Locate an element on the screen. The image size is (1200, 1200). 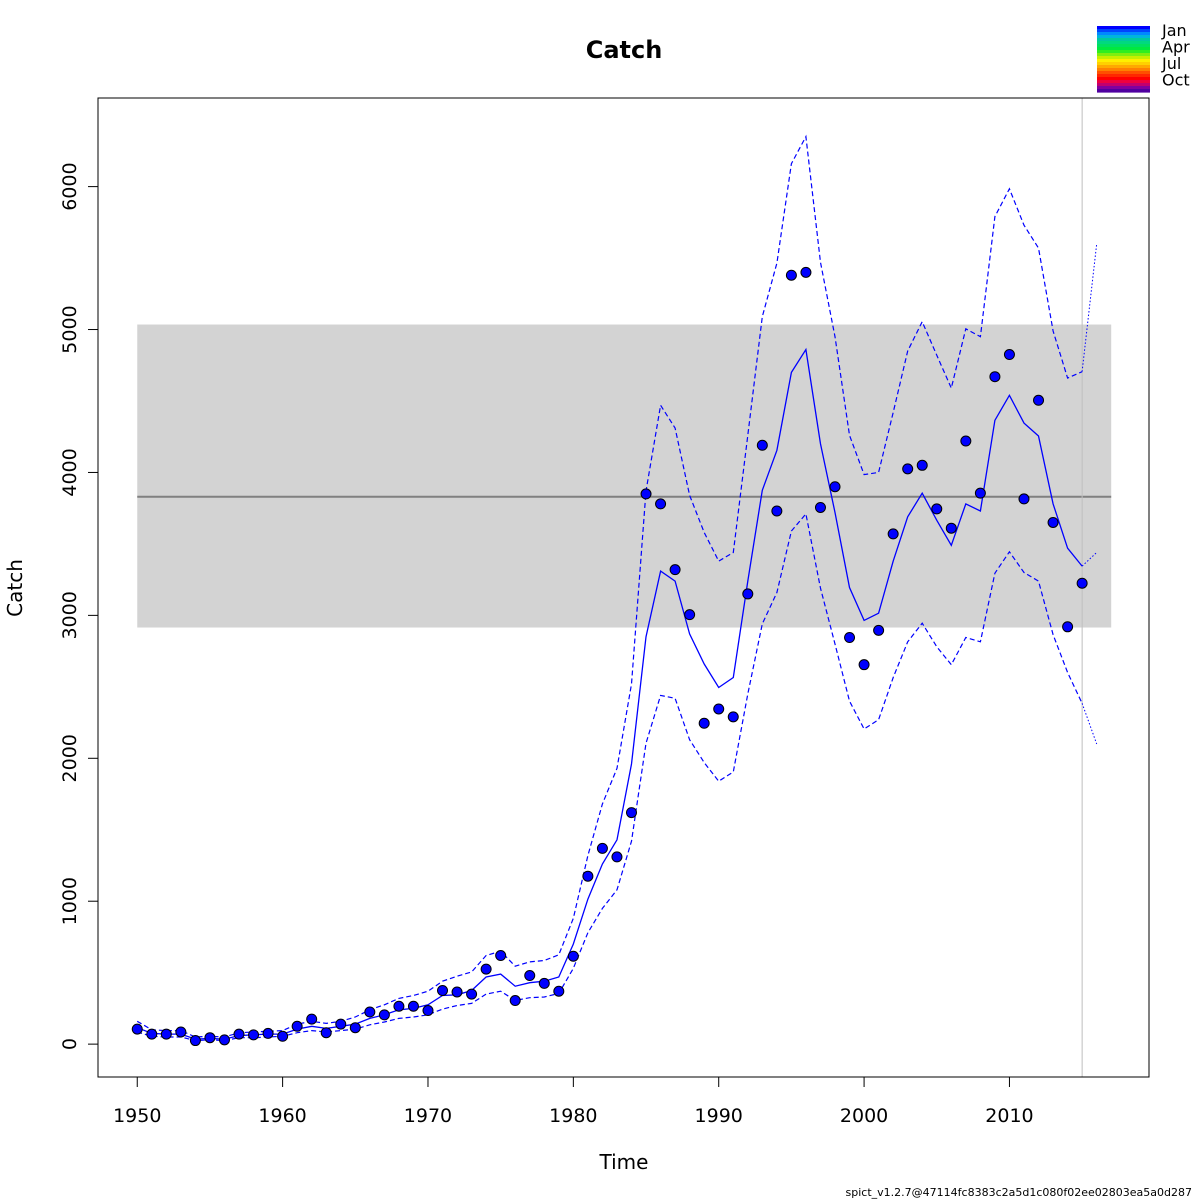
prediction-lower-line is located at coordinates (1089, 724).